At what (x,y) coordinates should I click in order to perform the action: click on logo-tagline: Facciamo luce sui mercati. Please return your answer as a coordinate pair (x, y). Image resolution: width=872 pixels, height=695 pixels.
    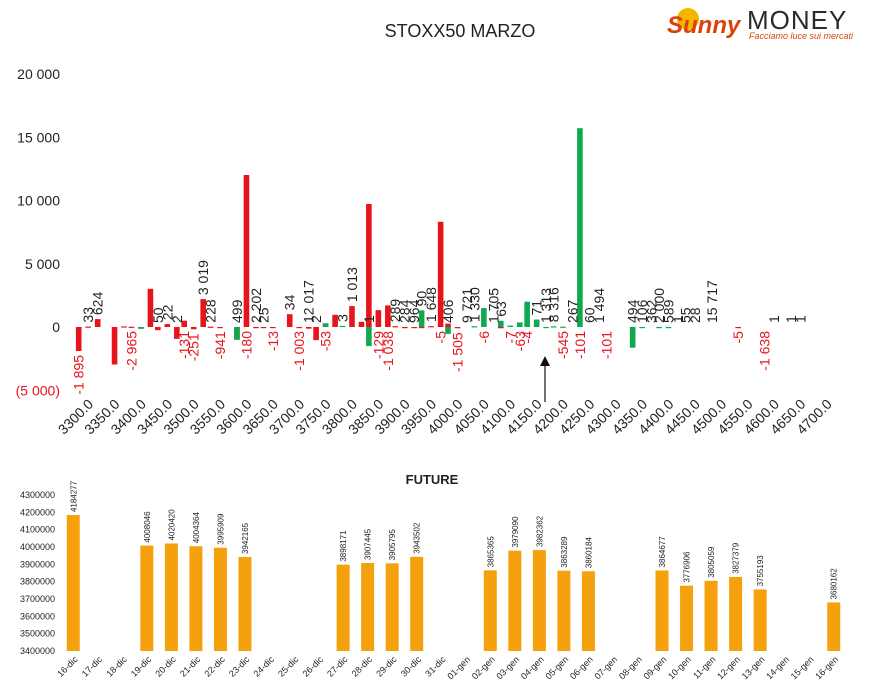
    Looking at the image, I should click on (801, 36).